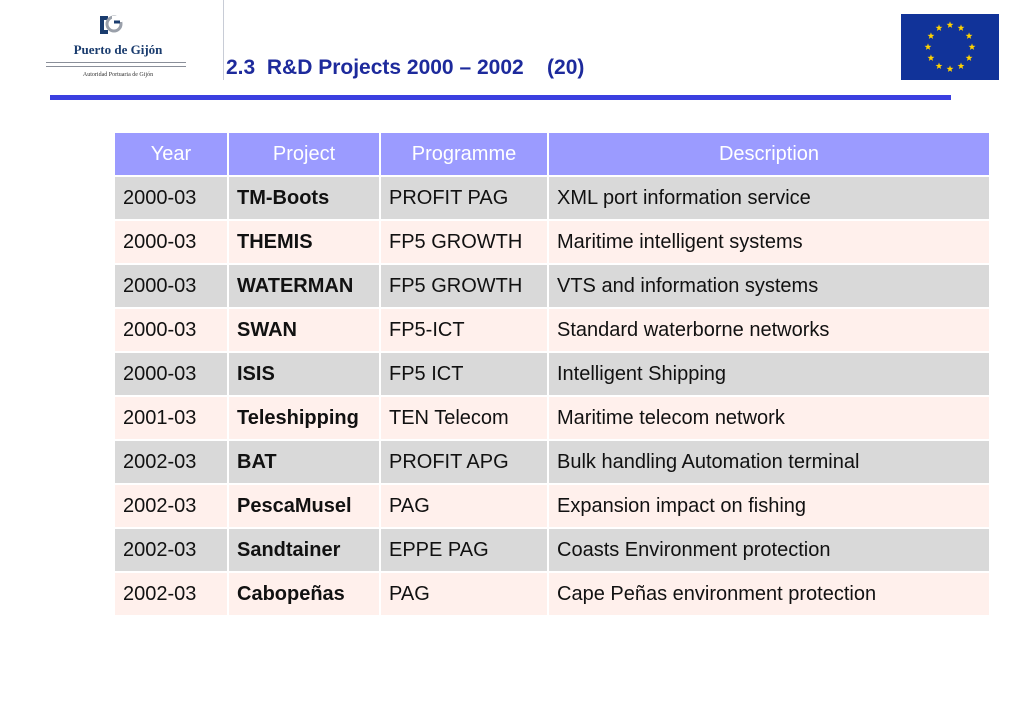 The image size is (1023, 708). Describe the element at coordinates (171, 418) in the screenshot. I see `cell-year: 2001-03` at that location.